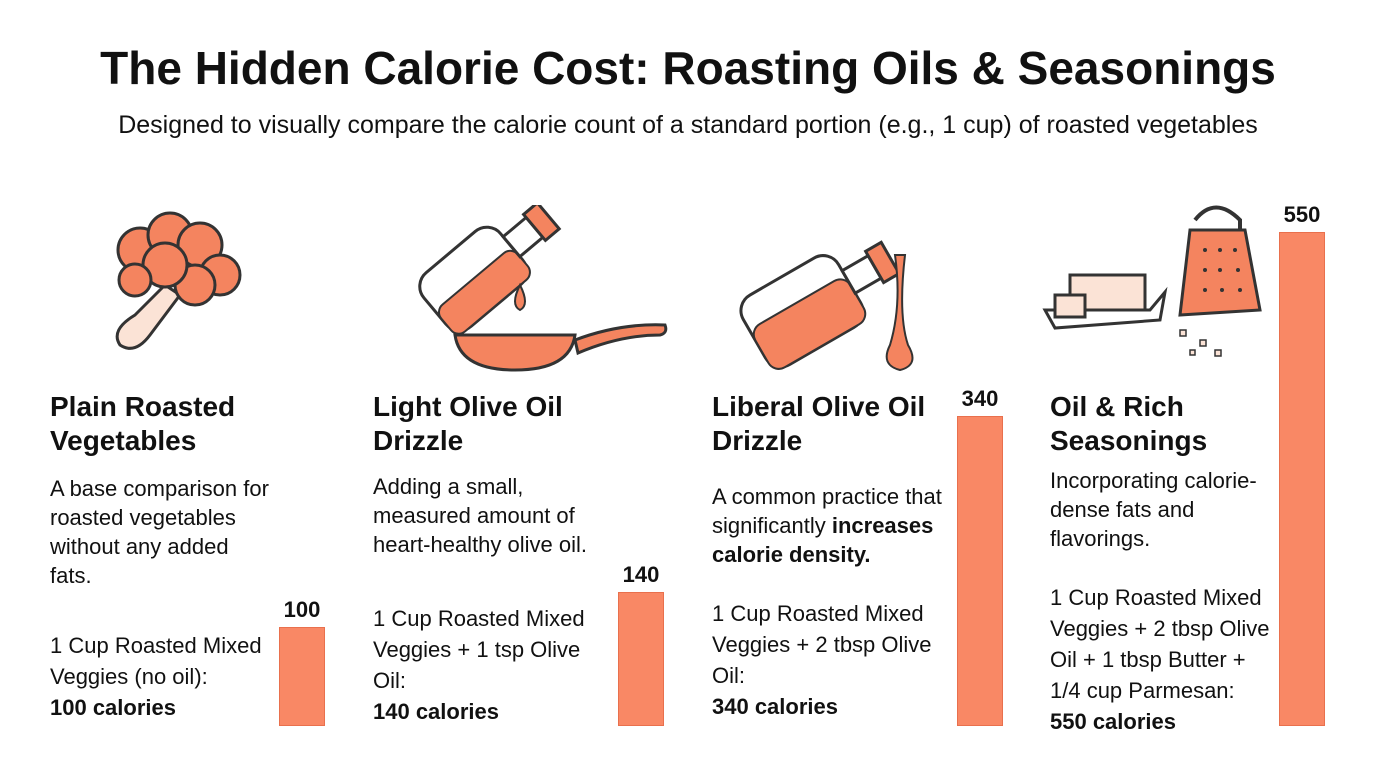 This screenshot has height=768, width=1376. I want to click on section-heading: Plain Roasted Vegetables, so click(143, 423).